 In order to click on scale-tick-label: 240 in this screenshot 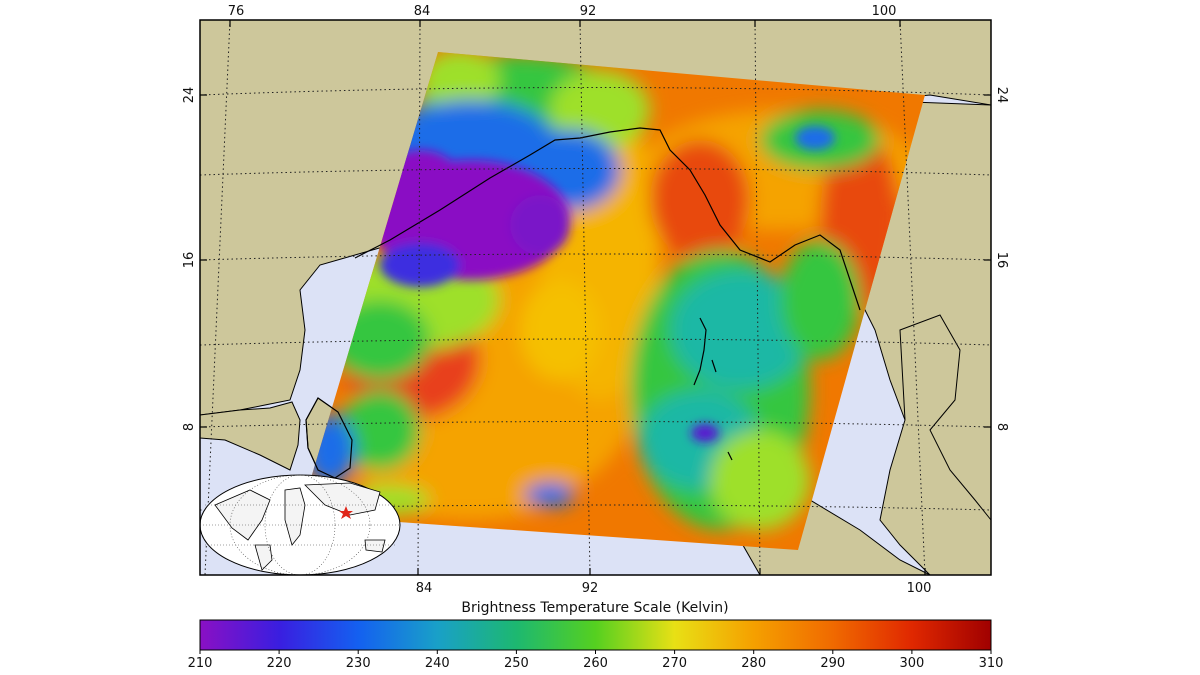, I will do `click(437, 663)`.